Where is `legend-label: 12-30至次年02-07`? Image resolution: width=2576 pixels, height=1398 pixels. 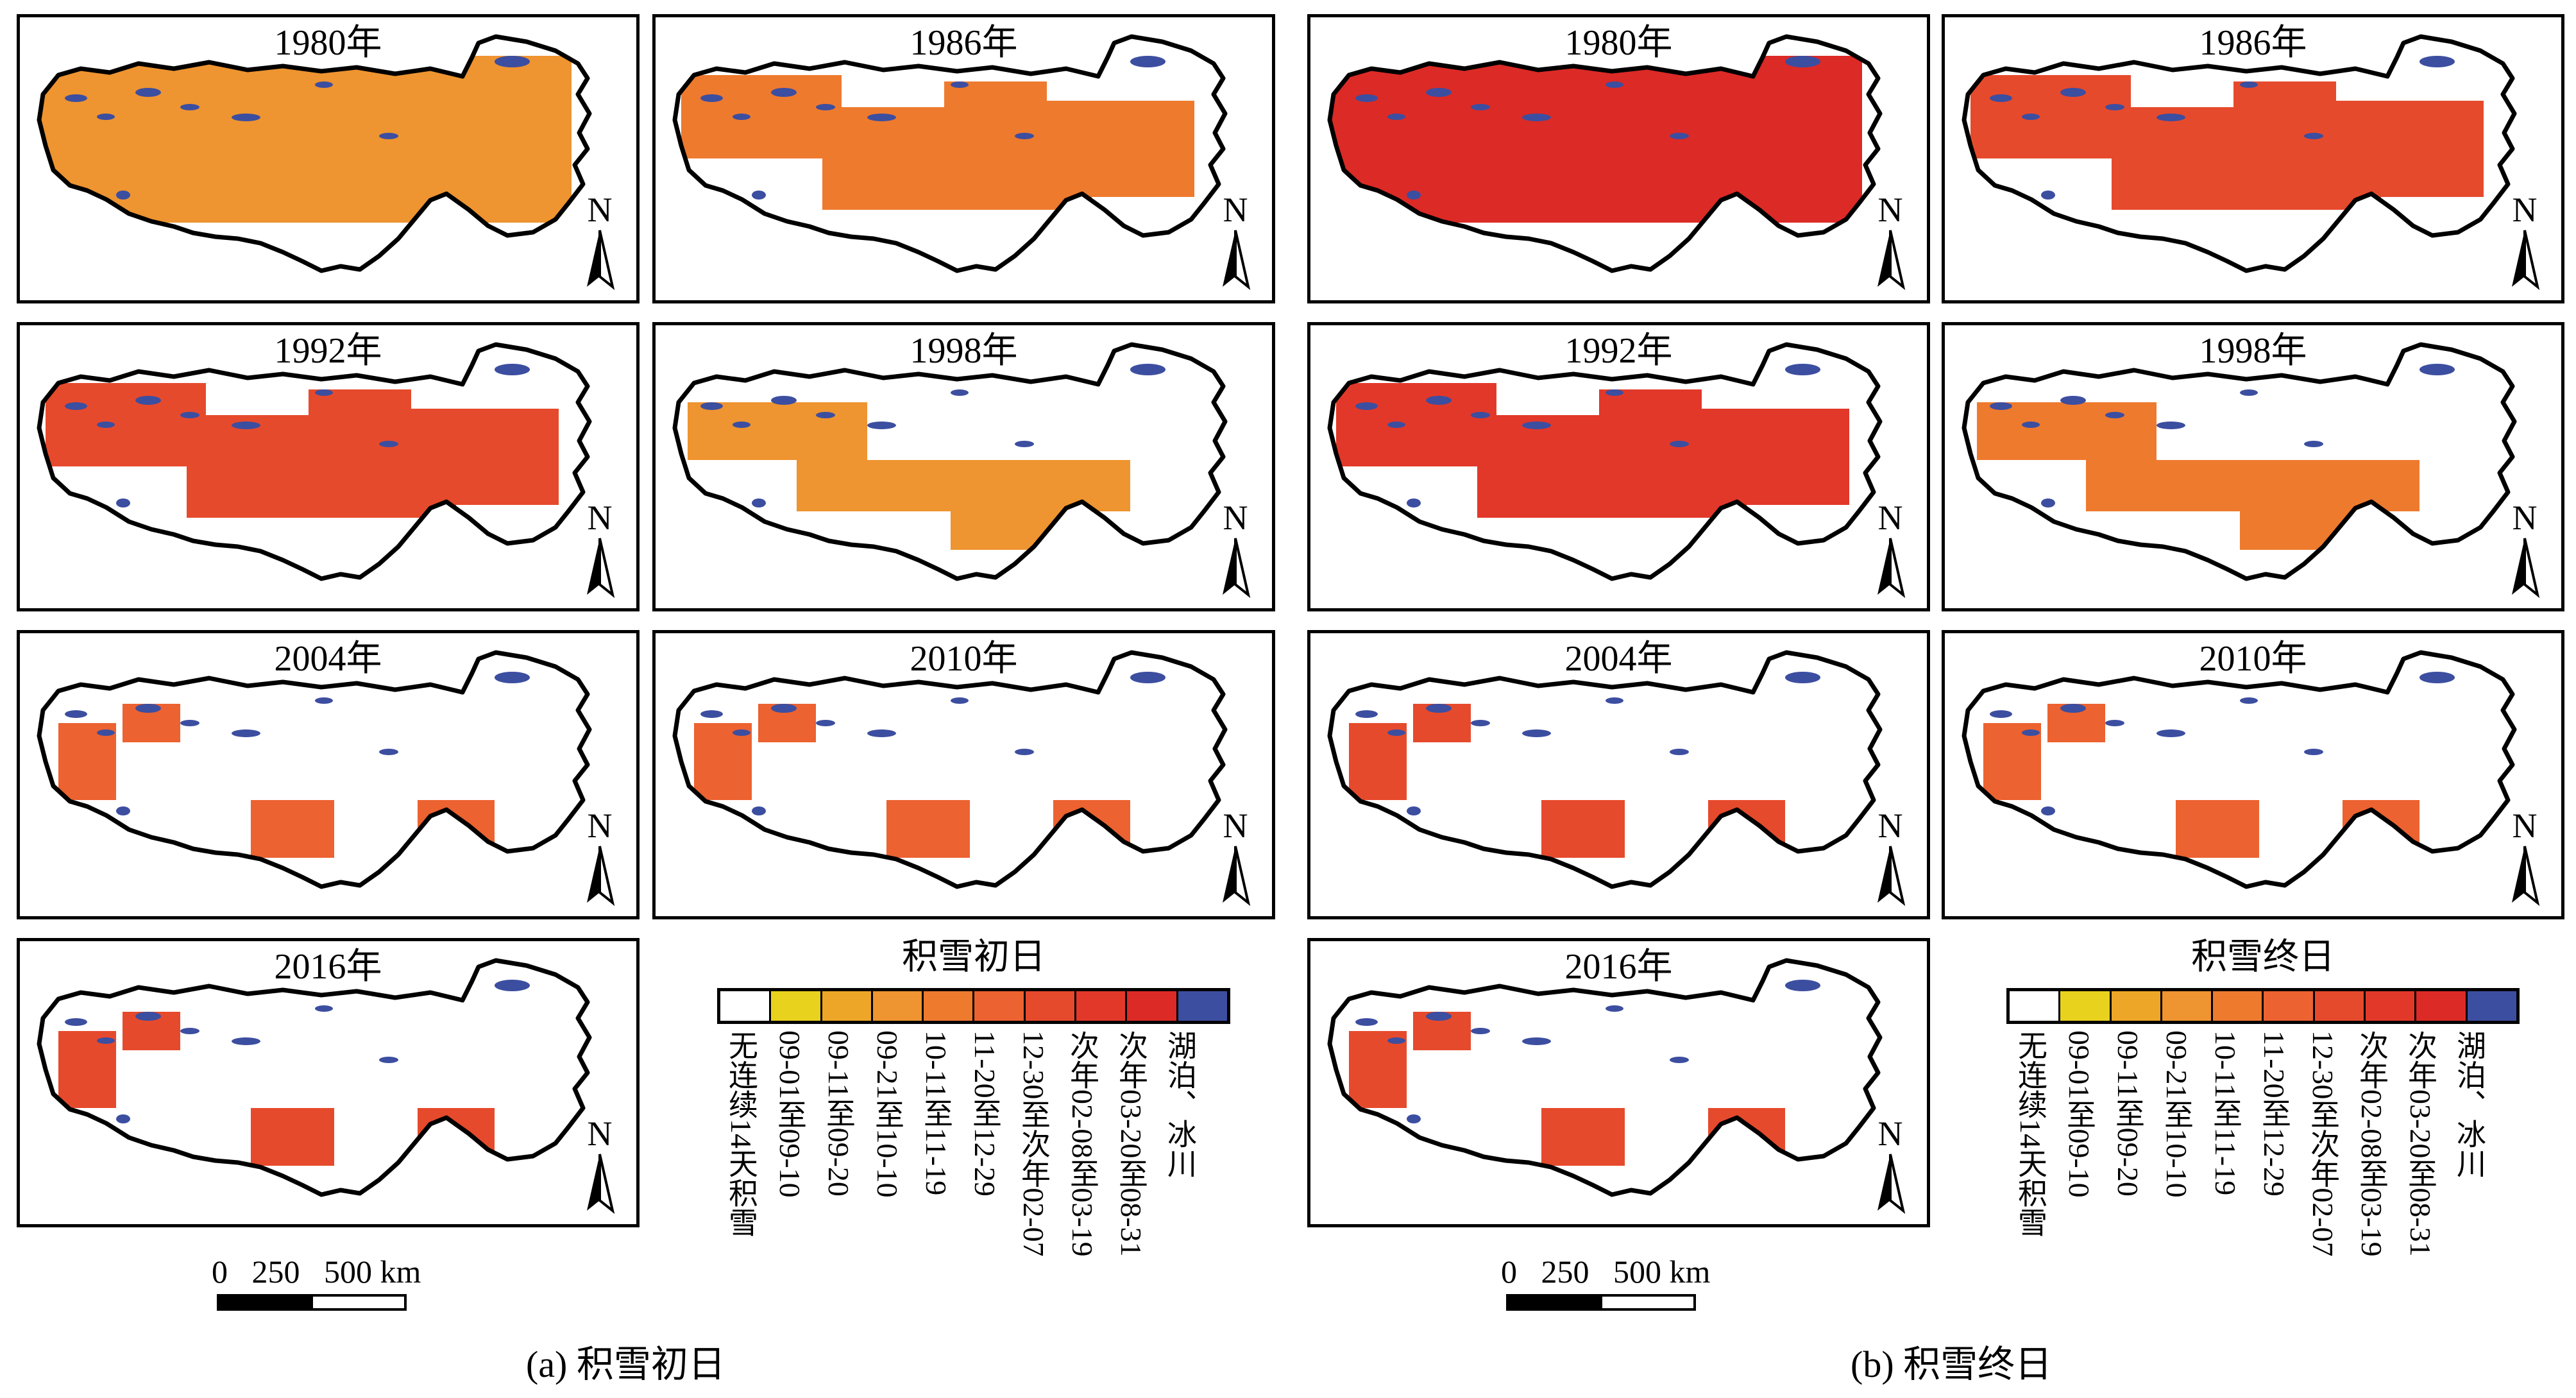
legend-label: 12-30至次年02-07 is located at coordinates (1033, 1143).